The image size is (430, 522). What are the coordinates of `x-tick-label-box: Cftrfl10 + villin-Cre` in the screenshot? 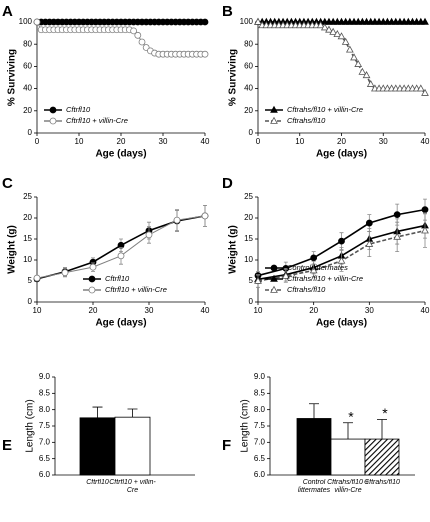 It's located at (132, 486).